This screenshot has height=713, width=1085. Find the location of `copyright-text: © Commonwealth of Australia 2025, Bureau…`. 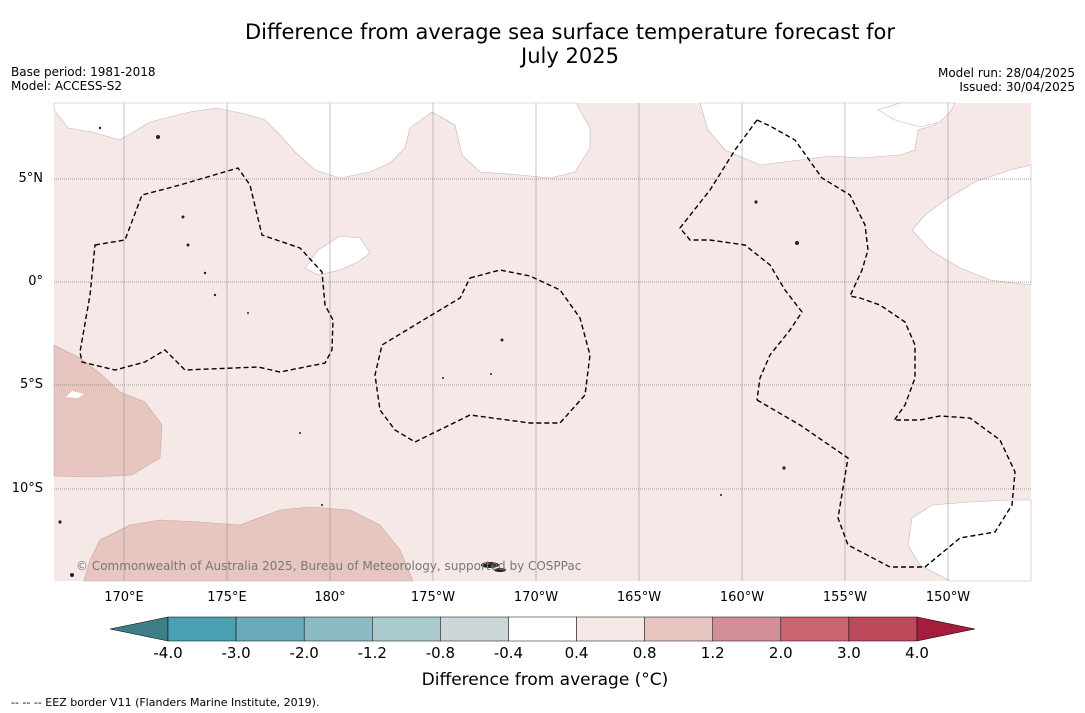

copyright-text: © Commonwealth of Australia 2025, Bureau… is located at coordinates (329, 566).